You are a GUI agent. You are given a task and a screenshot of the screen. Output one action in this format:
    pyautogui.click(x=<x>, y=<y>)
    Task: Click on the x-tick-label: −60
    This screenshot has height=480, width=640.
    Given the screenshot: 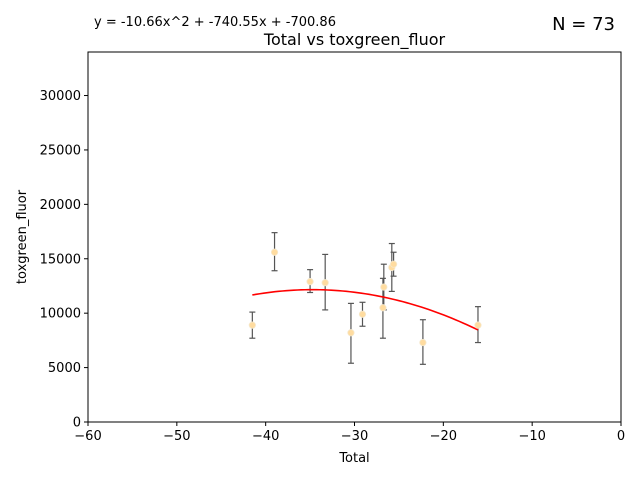 What is the action you would take?
    pyautogui.click(x=87, y=436)
    